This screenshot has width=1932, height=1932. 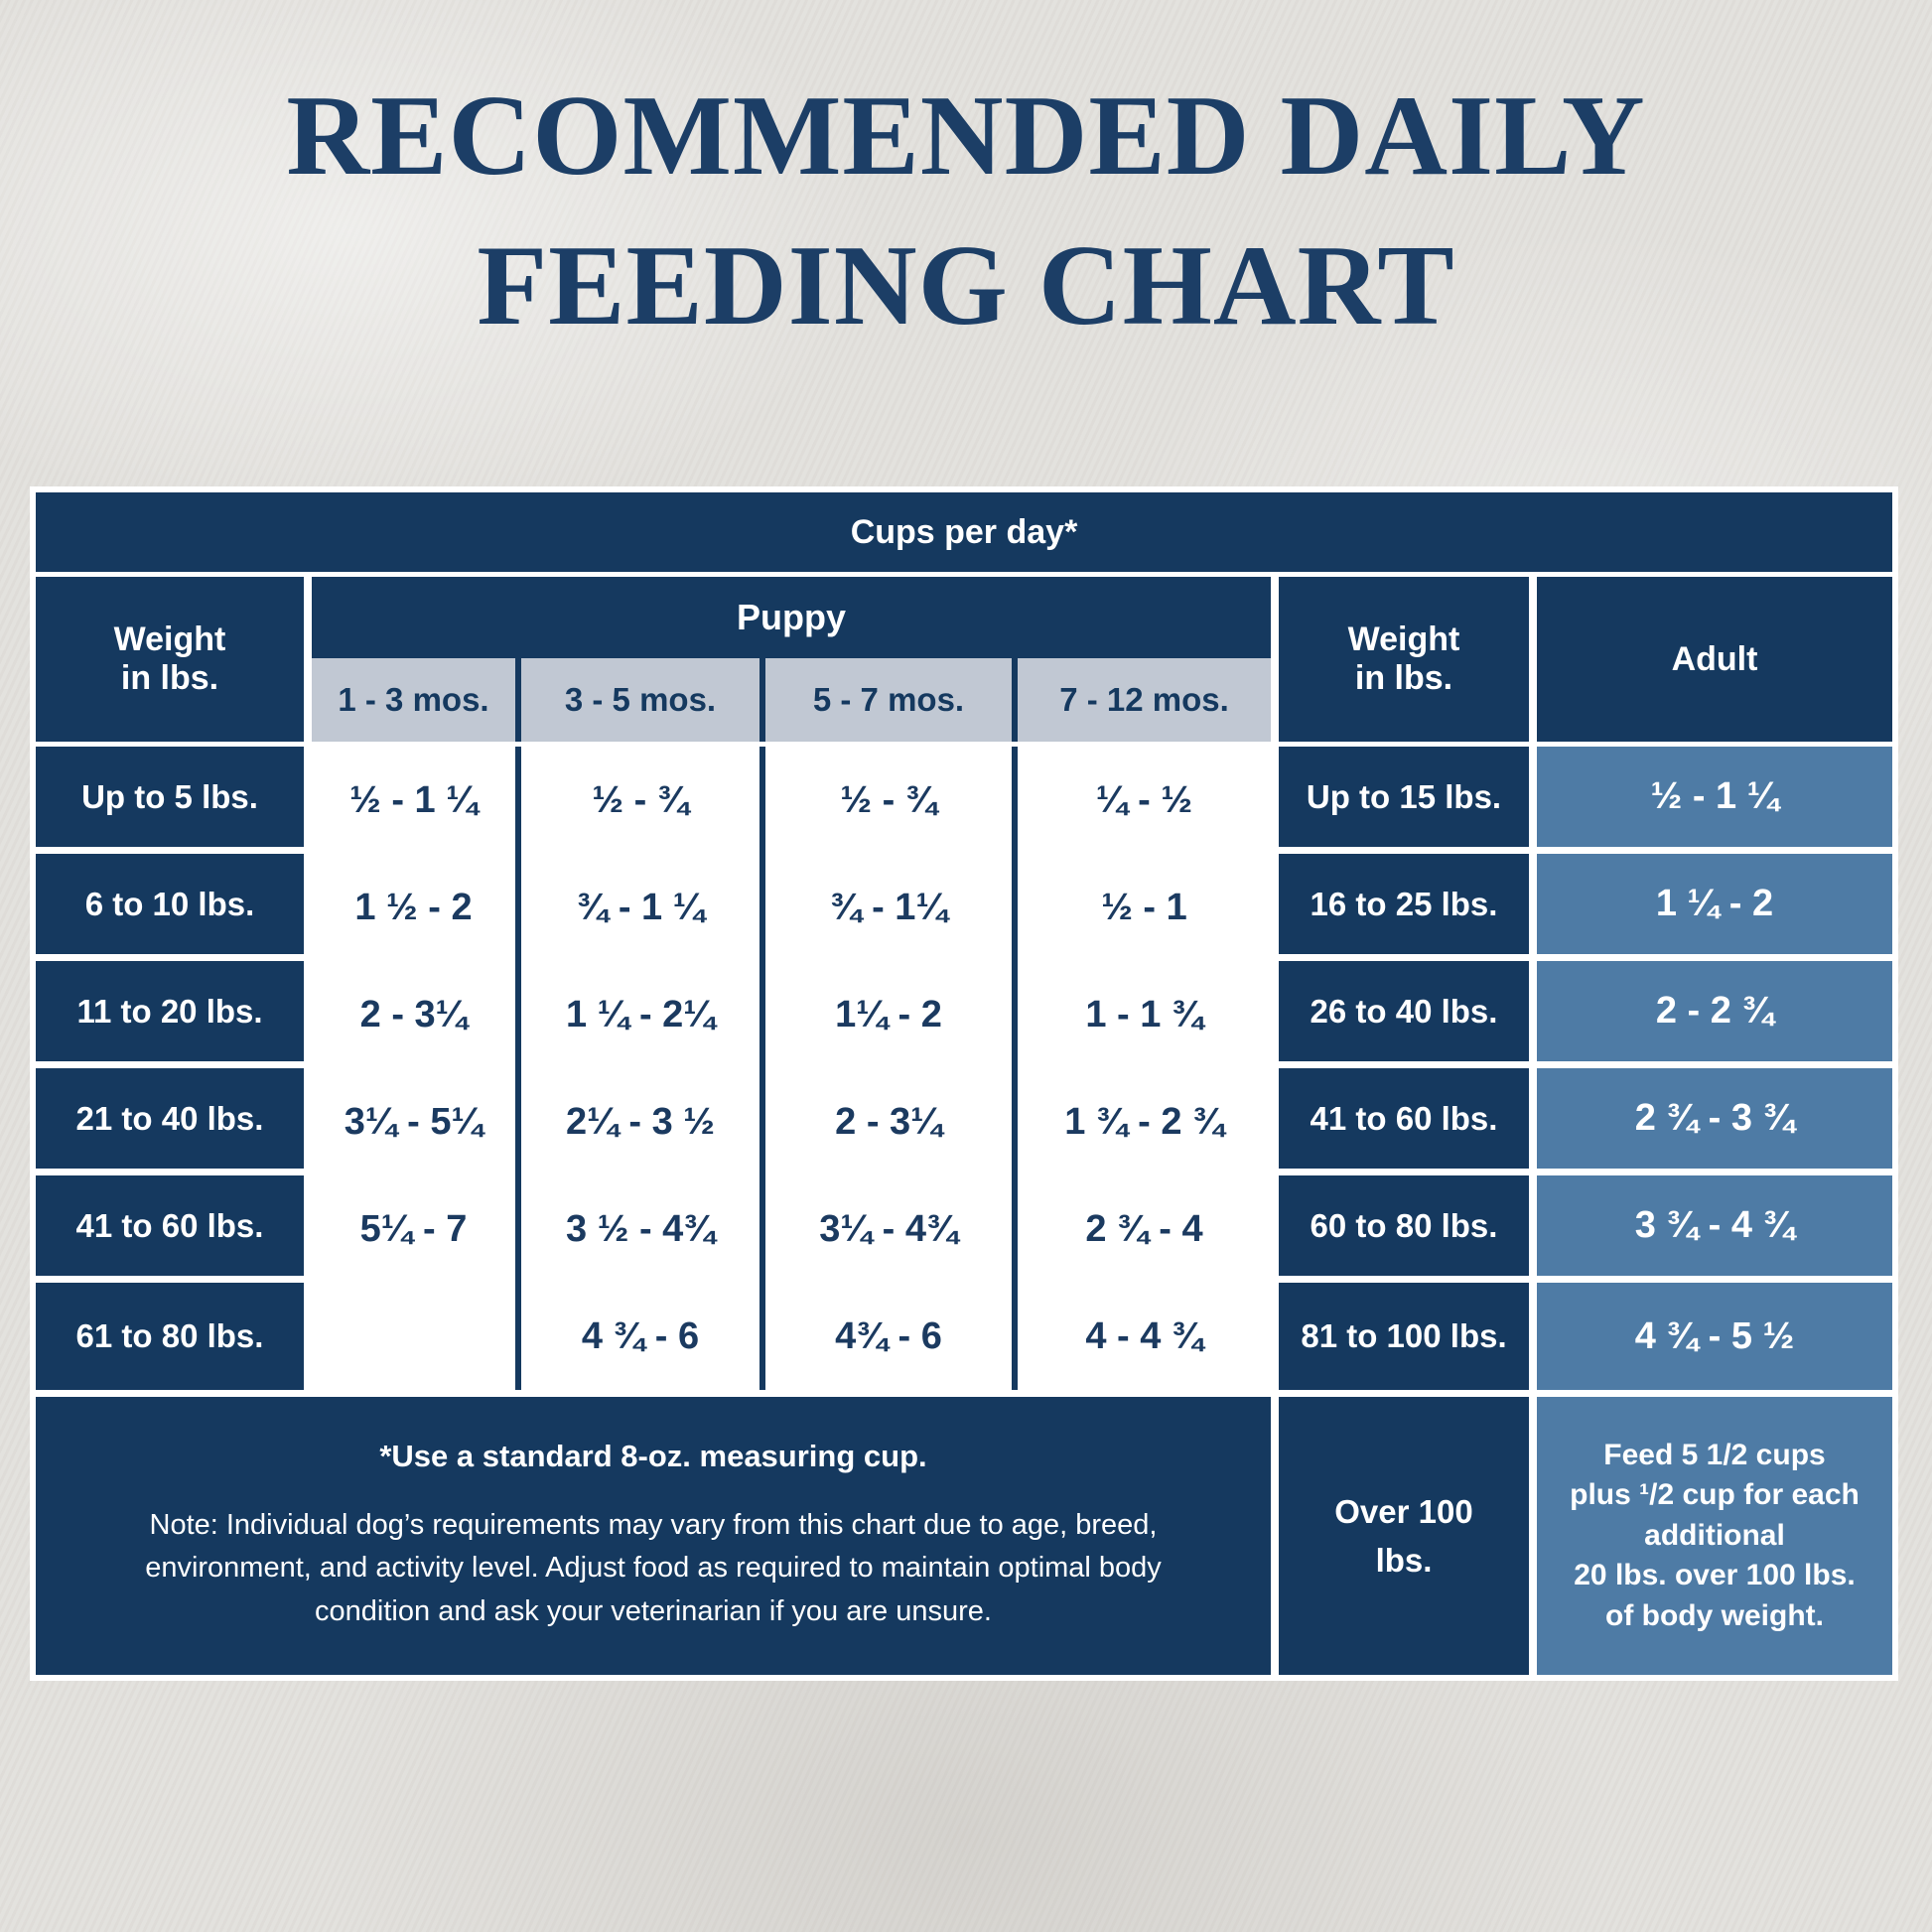 I want to click on table-row-weight: 60 to 80 lbs., so click(x=1404, y=1229).